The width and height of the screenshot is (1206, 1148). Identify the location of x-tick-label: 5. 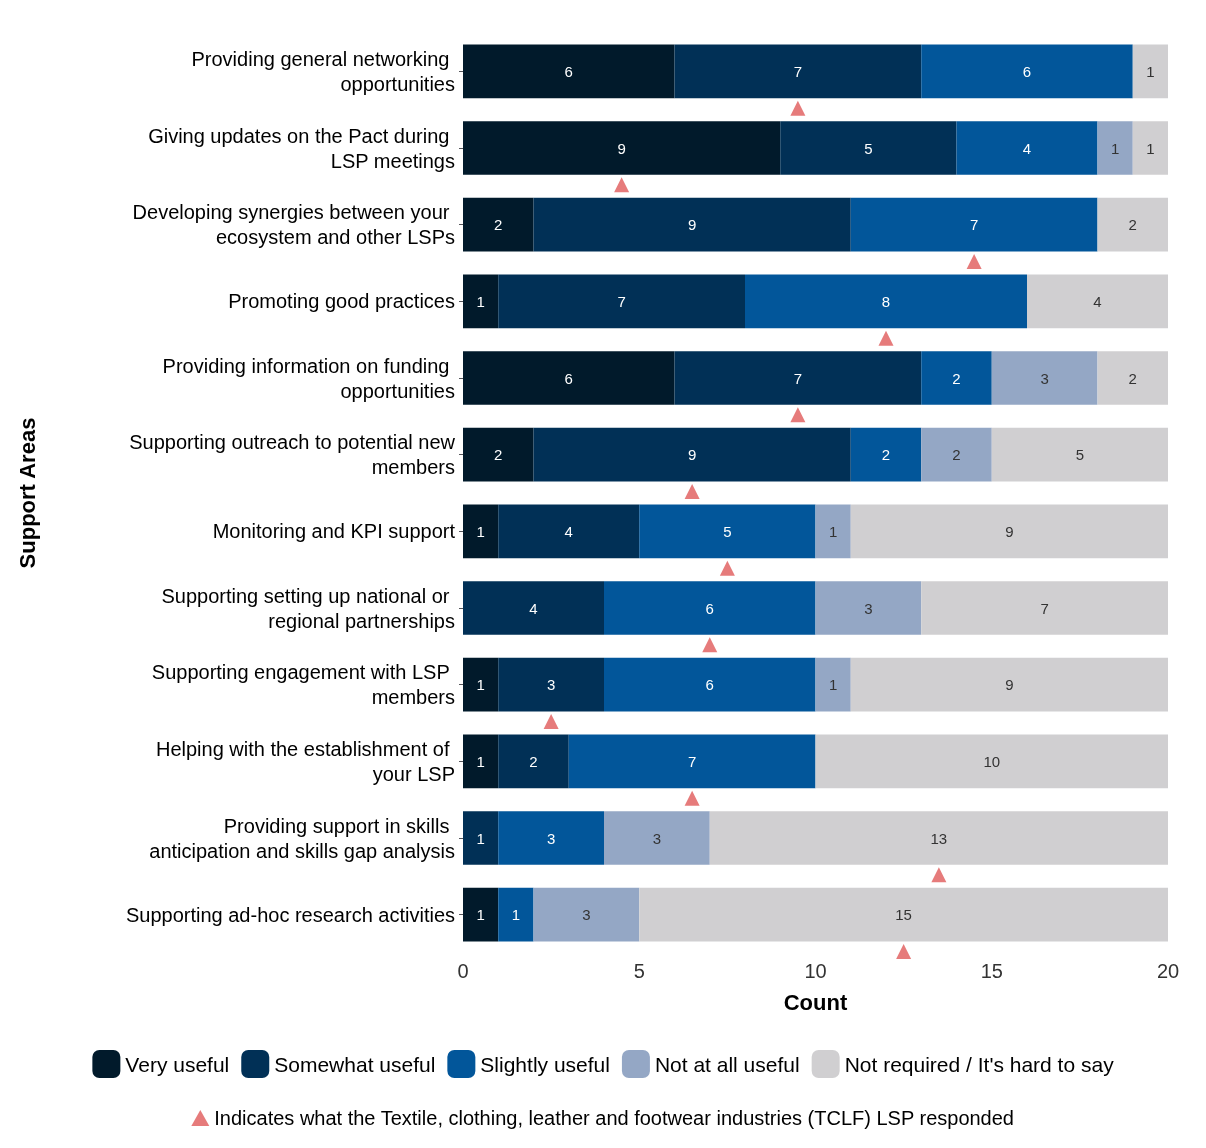
(639, 971).